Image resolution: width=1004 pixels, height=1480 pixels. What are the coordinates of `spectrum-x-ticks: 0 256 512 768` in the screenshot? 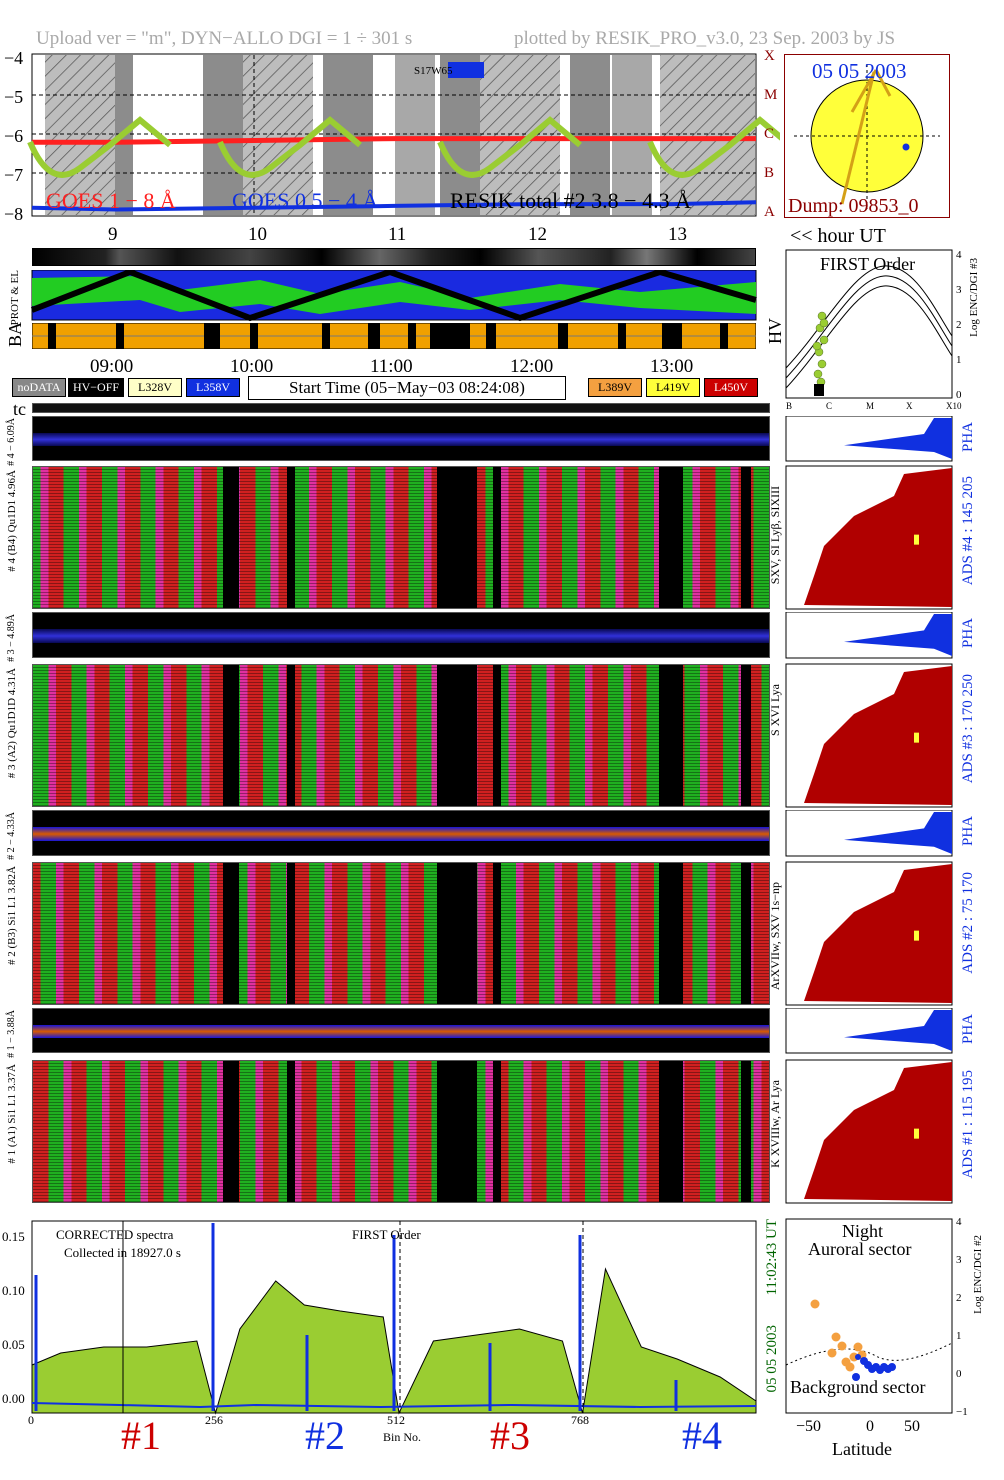 It's located at (395, 1422).